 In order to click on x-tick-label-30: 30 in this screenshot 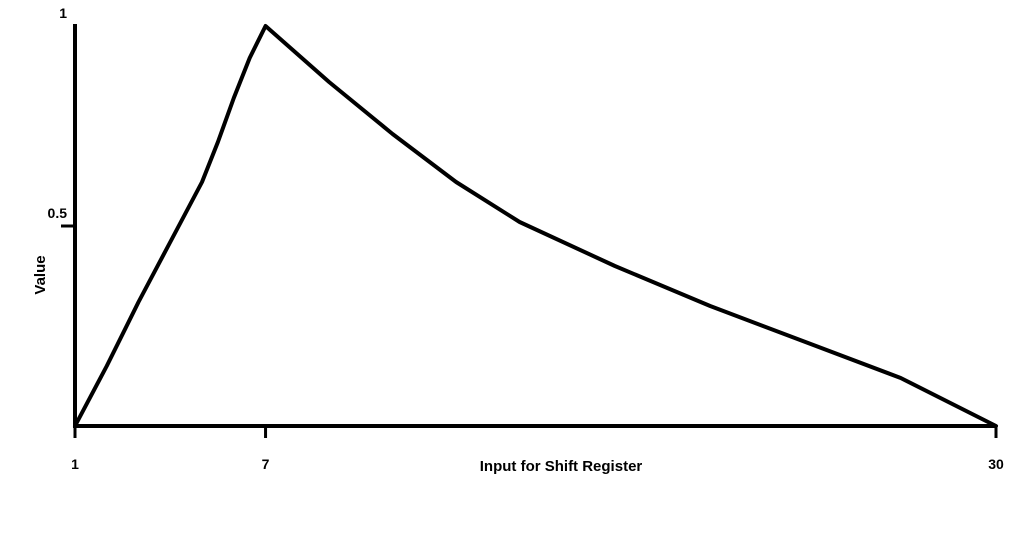, I will do `click(996, 464)`.